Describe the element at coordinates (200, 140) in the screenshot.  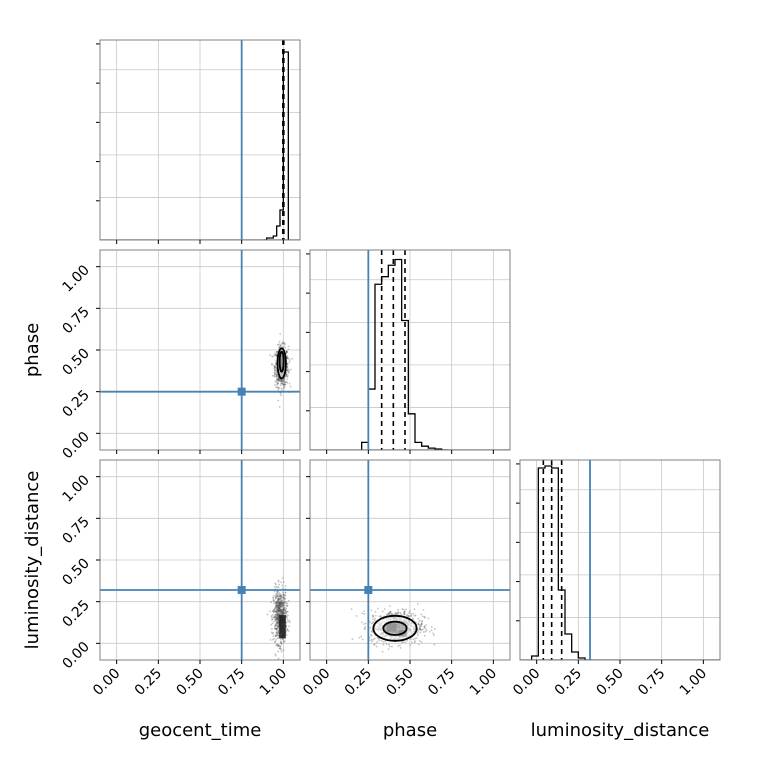
I see `panel-content` at that location.